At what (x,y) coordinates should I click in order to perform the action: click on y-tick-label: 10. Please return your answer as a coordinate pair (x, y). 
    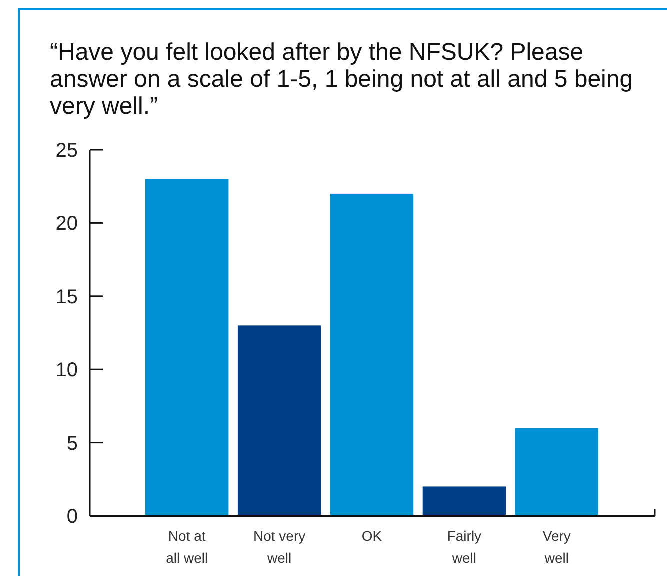
    Looking at the image, I should click on (67, 371).